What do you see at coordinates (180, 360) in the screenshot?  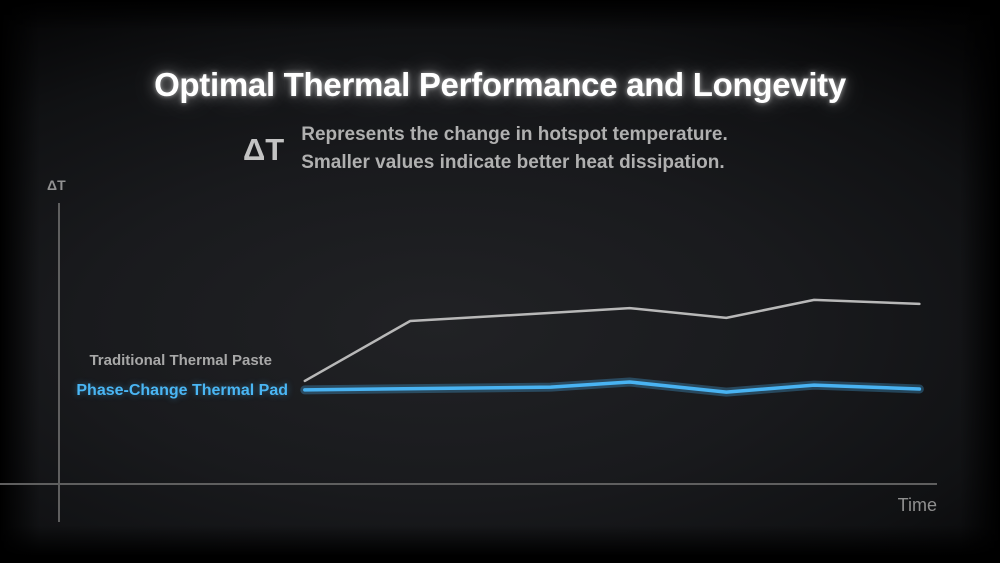 I see `legend-traditional-thermal-paste: Traditional Thermal Paste` at bounding box center [180, 360].